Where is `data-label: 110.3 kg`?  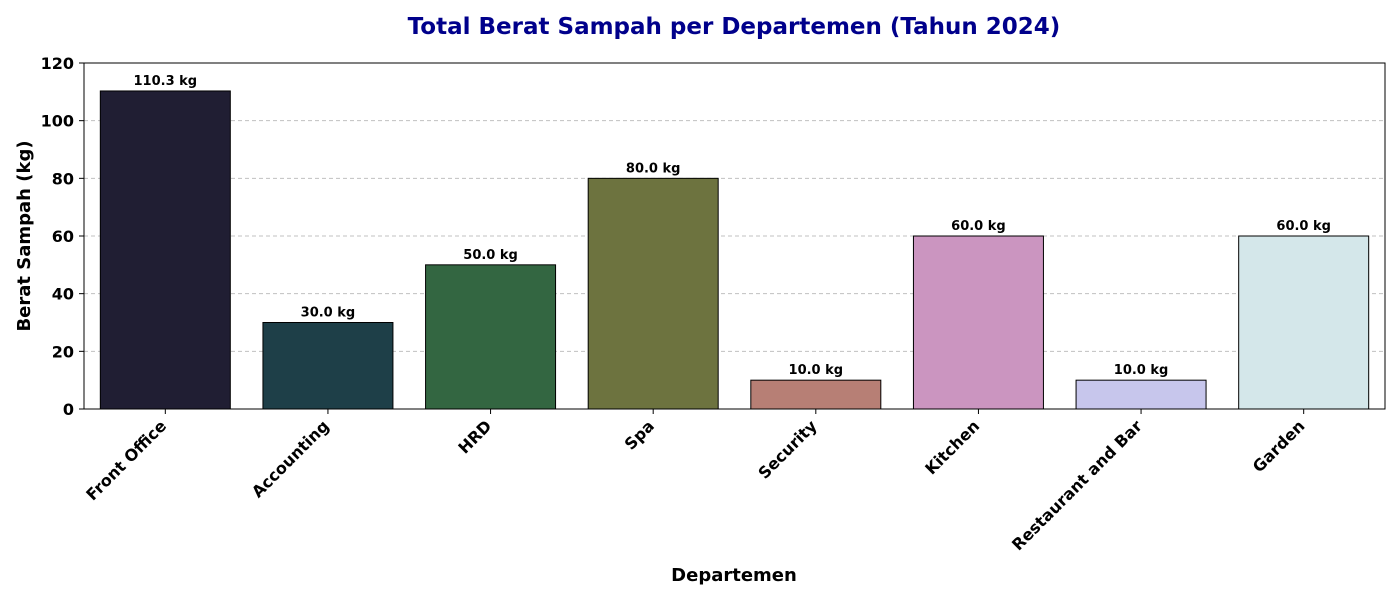
data-label: 110.3 kg is located at coordinates (166, 81).